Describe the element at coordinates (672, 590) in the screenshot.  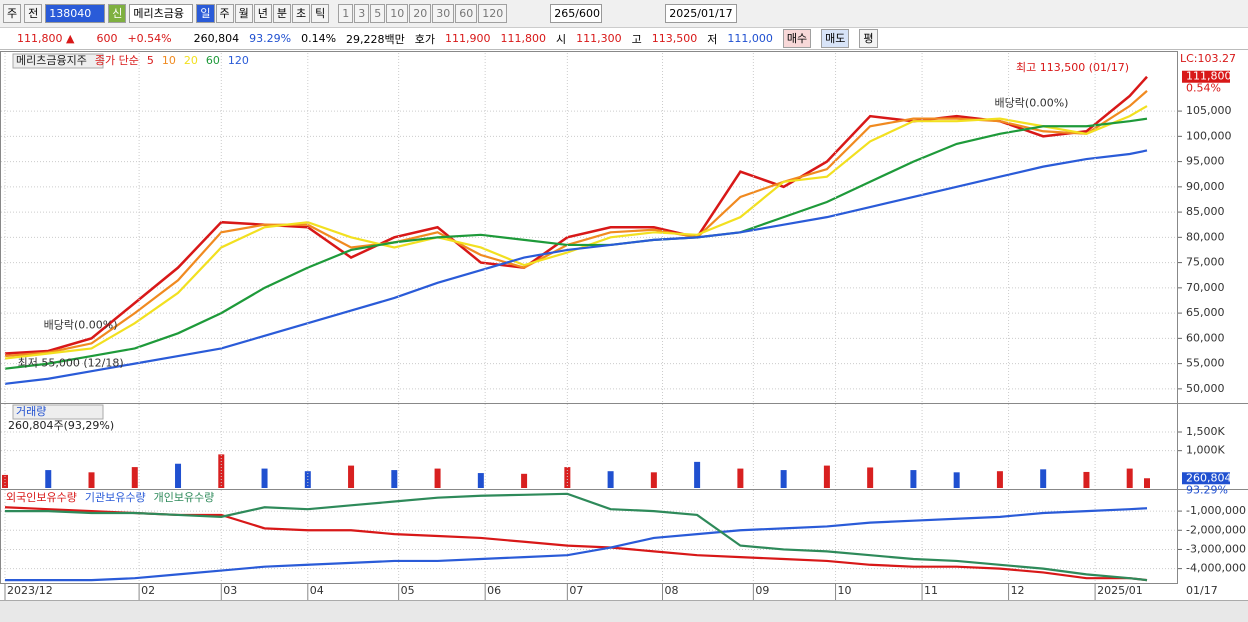
I see `x-tick-label: 08` at that location.